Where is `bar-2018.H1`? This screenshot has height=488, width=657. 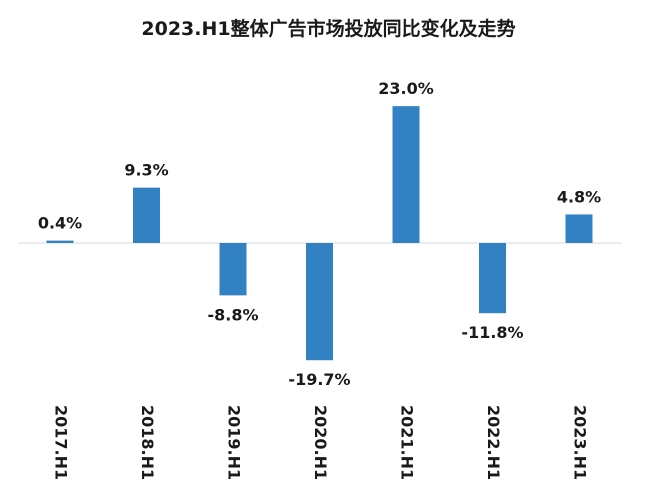 bar-2018.H1 is located at coordinates (146, 215).